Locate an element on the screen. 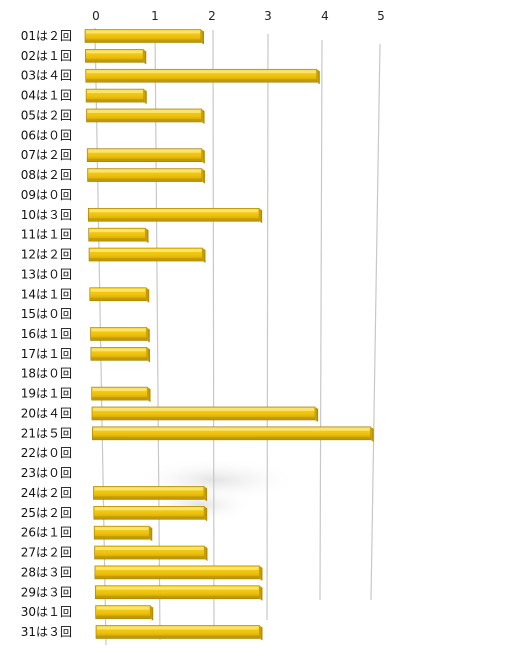 This screenshot has width=520, height=656. category-label: 22は０回 is located at coordinates (46, 453).